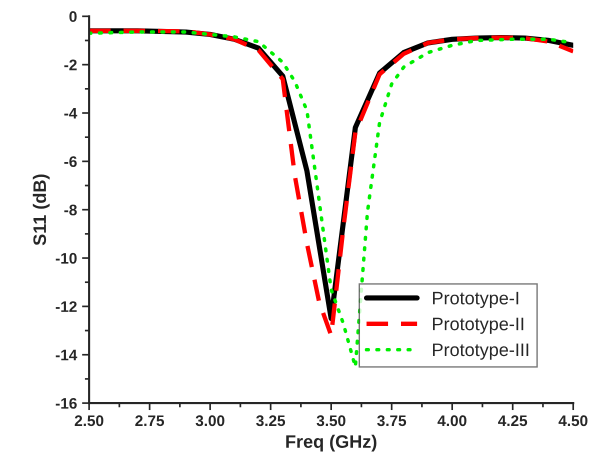 This screenshot has height=466, width=594. What do you see at coordinates (70, 210) in the screenshot?
I see `y-tick-label: -8` at bounding box center [70, 210].